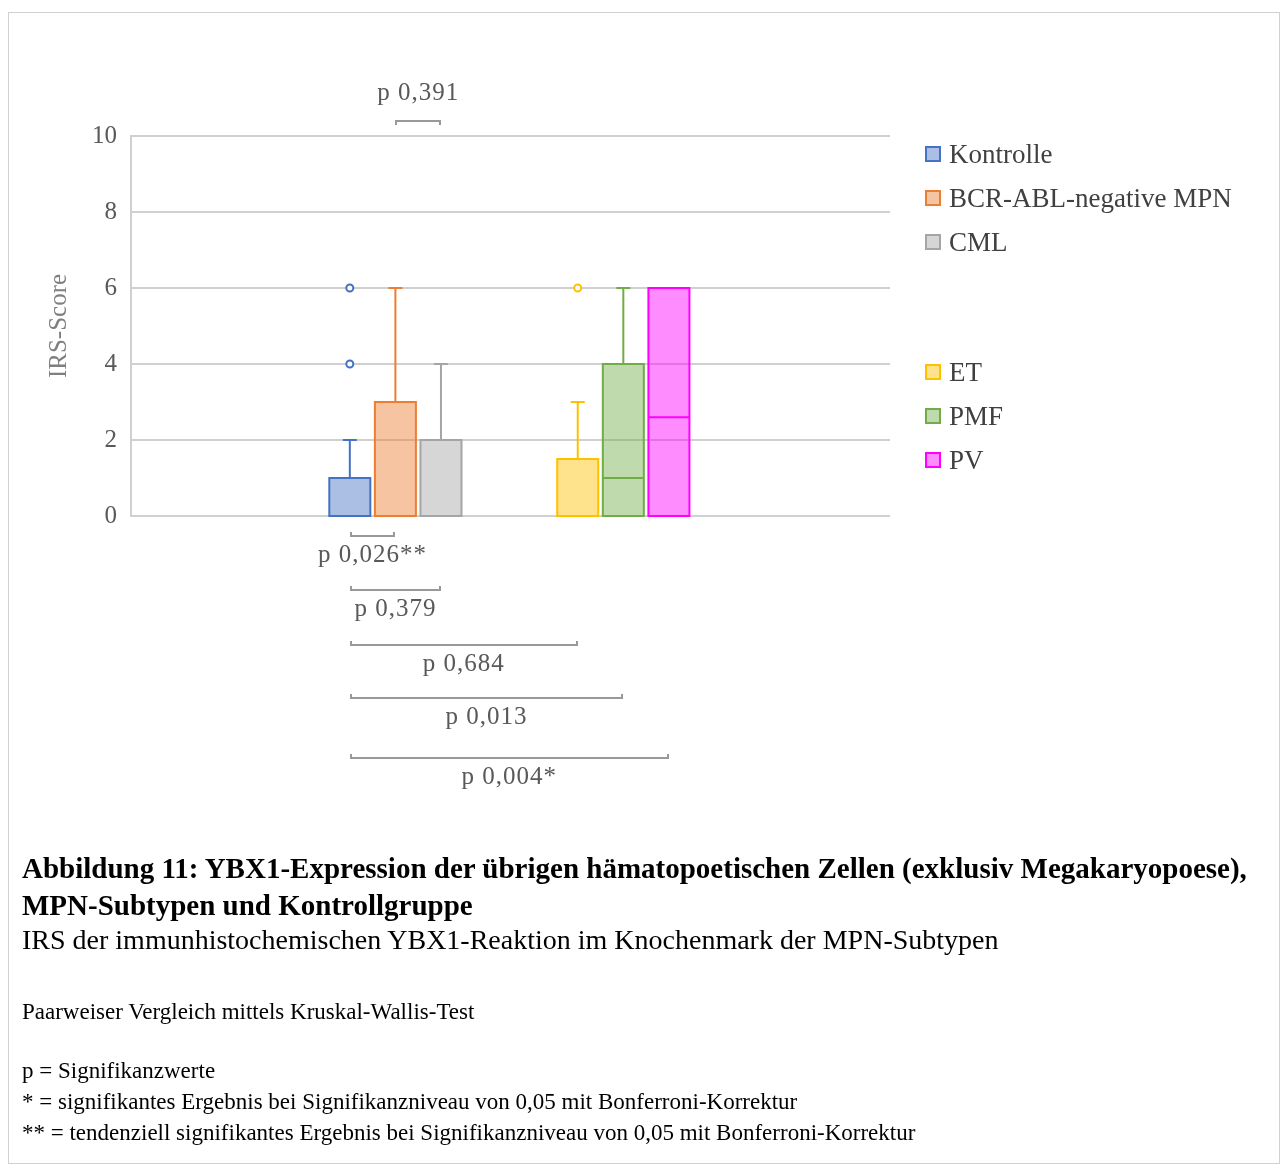  Describe the element at coordinates (110, 514) in the screenshot. I see `y-tick-label: 0` at that location.